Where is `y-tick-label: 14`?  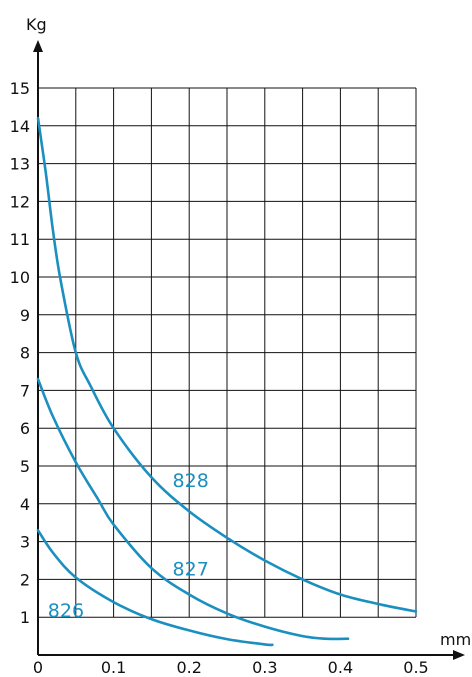 y-tick-label: 14 is located at coordinates (20, 126).